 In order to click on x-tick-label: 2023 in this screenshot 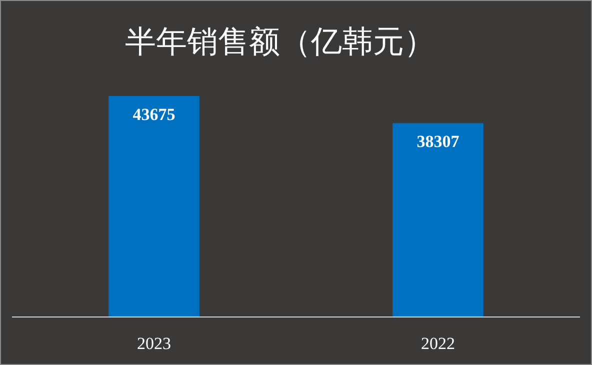, I will do `click(154, 343)`.